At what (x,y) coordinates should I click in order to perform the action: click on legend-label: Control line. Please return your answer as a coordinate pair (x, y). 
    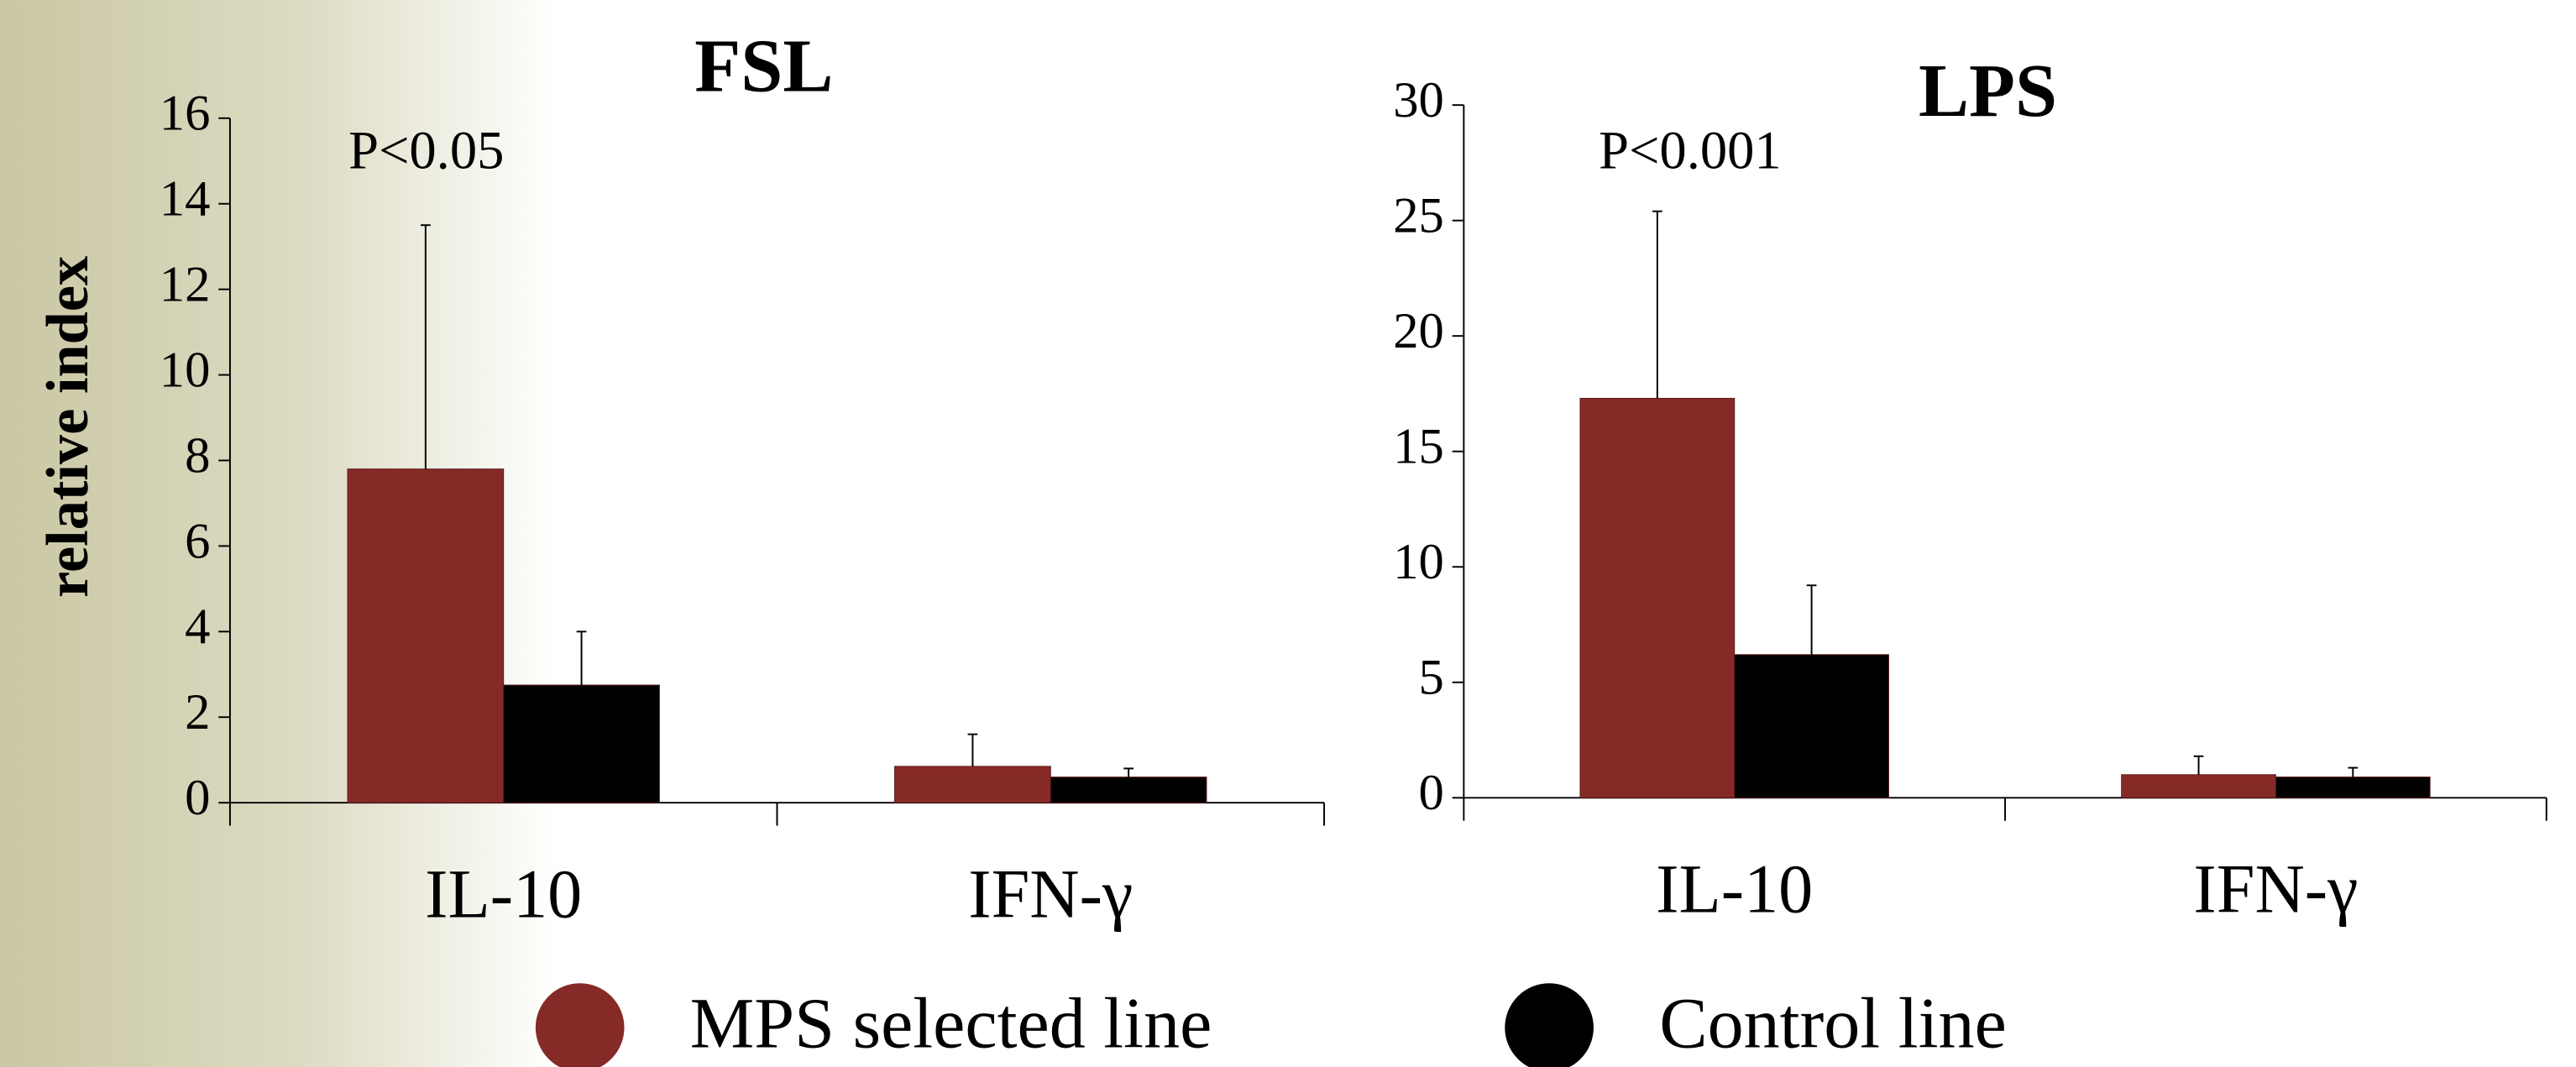
    Looking at the image, I should click on (1833, 1023).